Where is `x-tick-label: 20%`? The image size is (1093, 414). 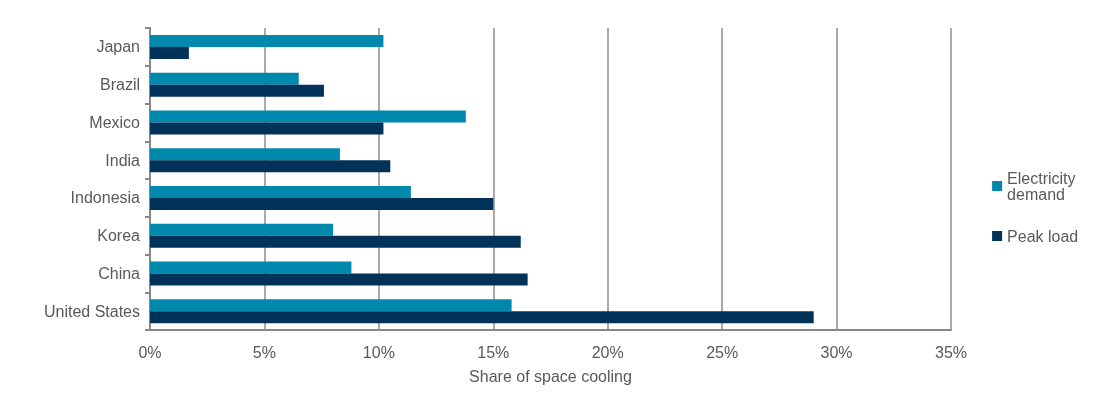
x-tick-label: 20% is located at coordinates (607, 352).